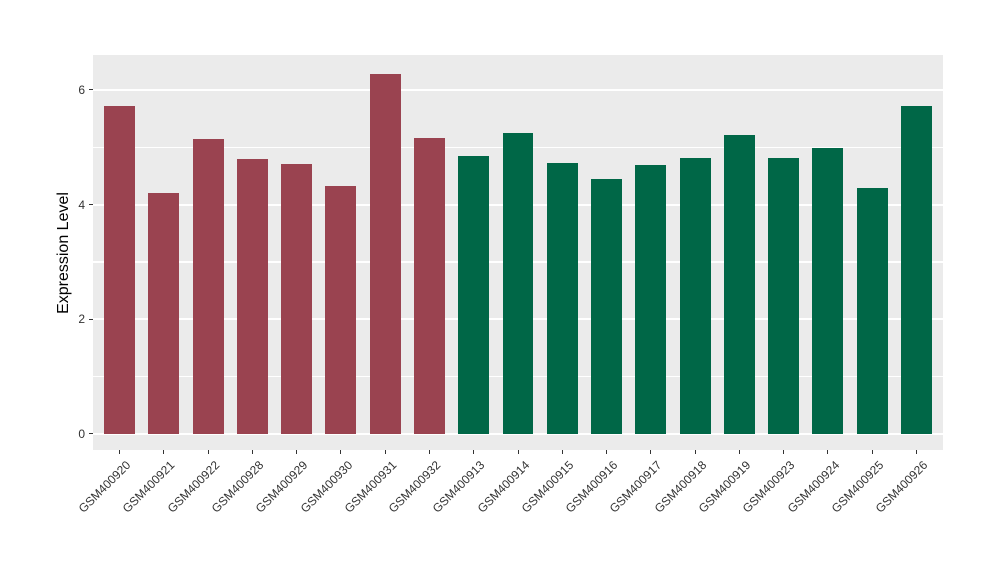 The height and width of the screenshot is (580, 1000). Describe the element at coordinates (81, 204) in the screenshot. I see `y-tick-label: 4` at that location.